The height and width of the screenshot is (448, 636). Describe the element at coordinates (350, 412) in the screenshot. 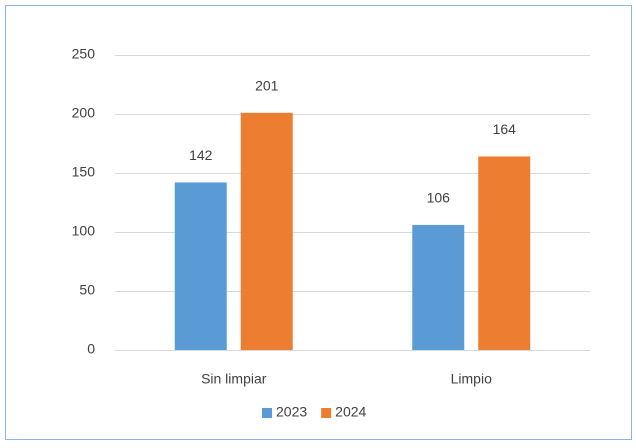

I see `legend-label: 2024` at that location.